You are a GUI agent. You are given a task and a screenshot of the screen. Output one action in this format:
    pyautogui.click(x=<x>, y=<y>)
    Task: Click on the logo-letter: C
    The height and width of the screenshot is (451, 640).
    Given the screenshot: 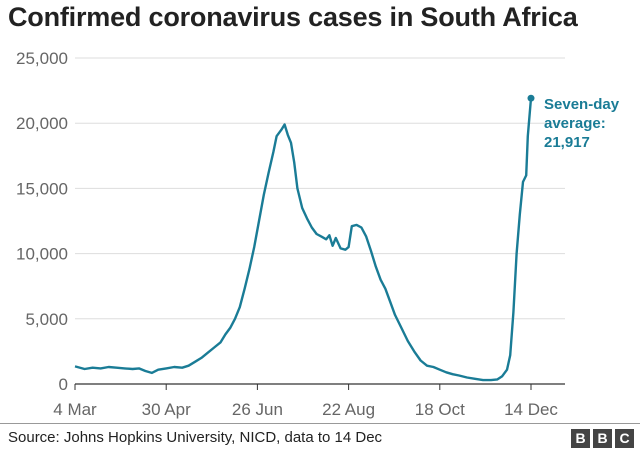 What is the action you would take?
    pyautogui.click(x=624, y=438)
    